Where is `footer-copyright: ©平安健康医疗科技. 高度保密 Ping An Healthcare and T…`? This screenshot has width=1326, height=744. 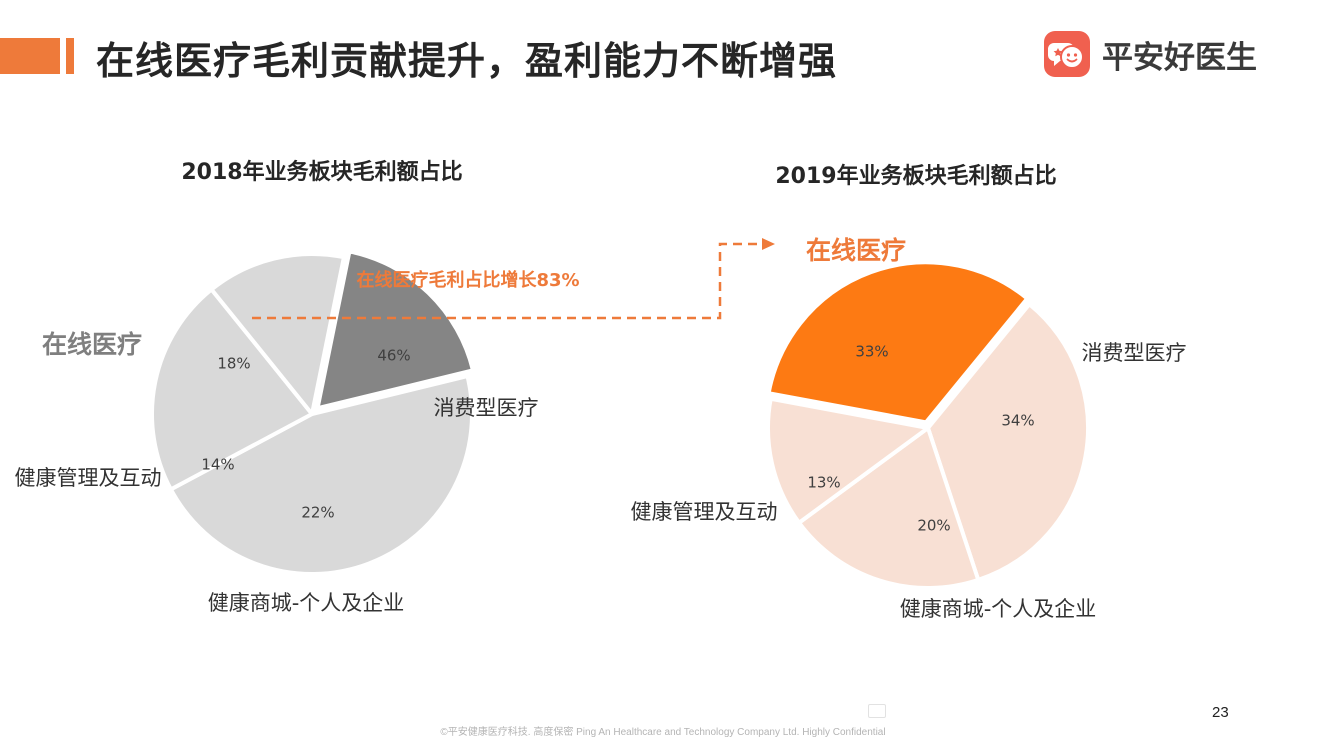 footer-copyright: ©平安健康医疗科技. 高度保密 Ping An Healthcare and T… is located at coordinates (663, 732).